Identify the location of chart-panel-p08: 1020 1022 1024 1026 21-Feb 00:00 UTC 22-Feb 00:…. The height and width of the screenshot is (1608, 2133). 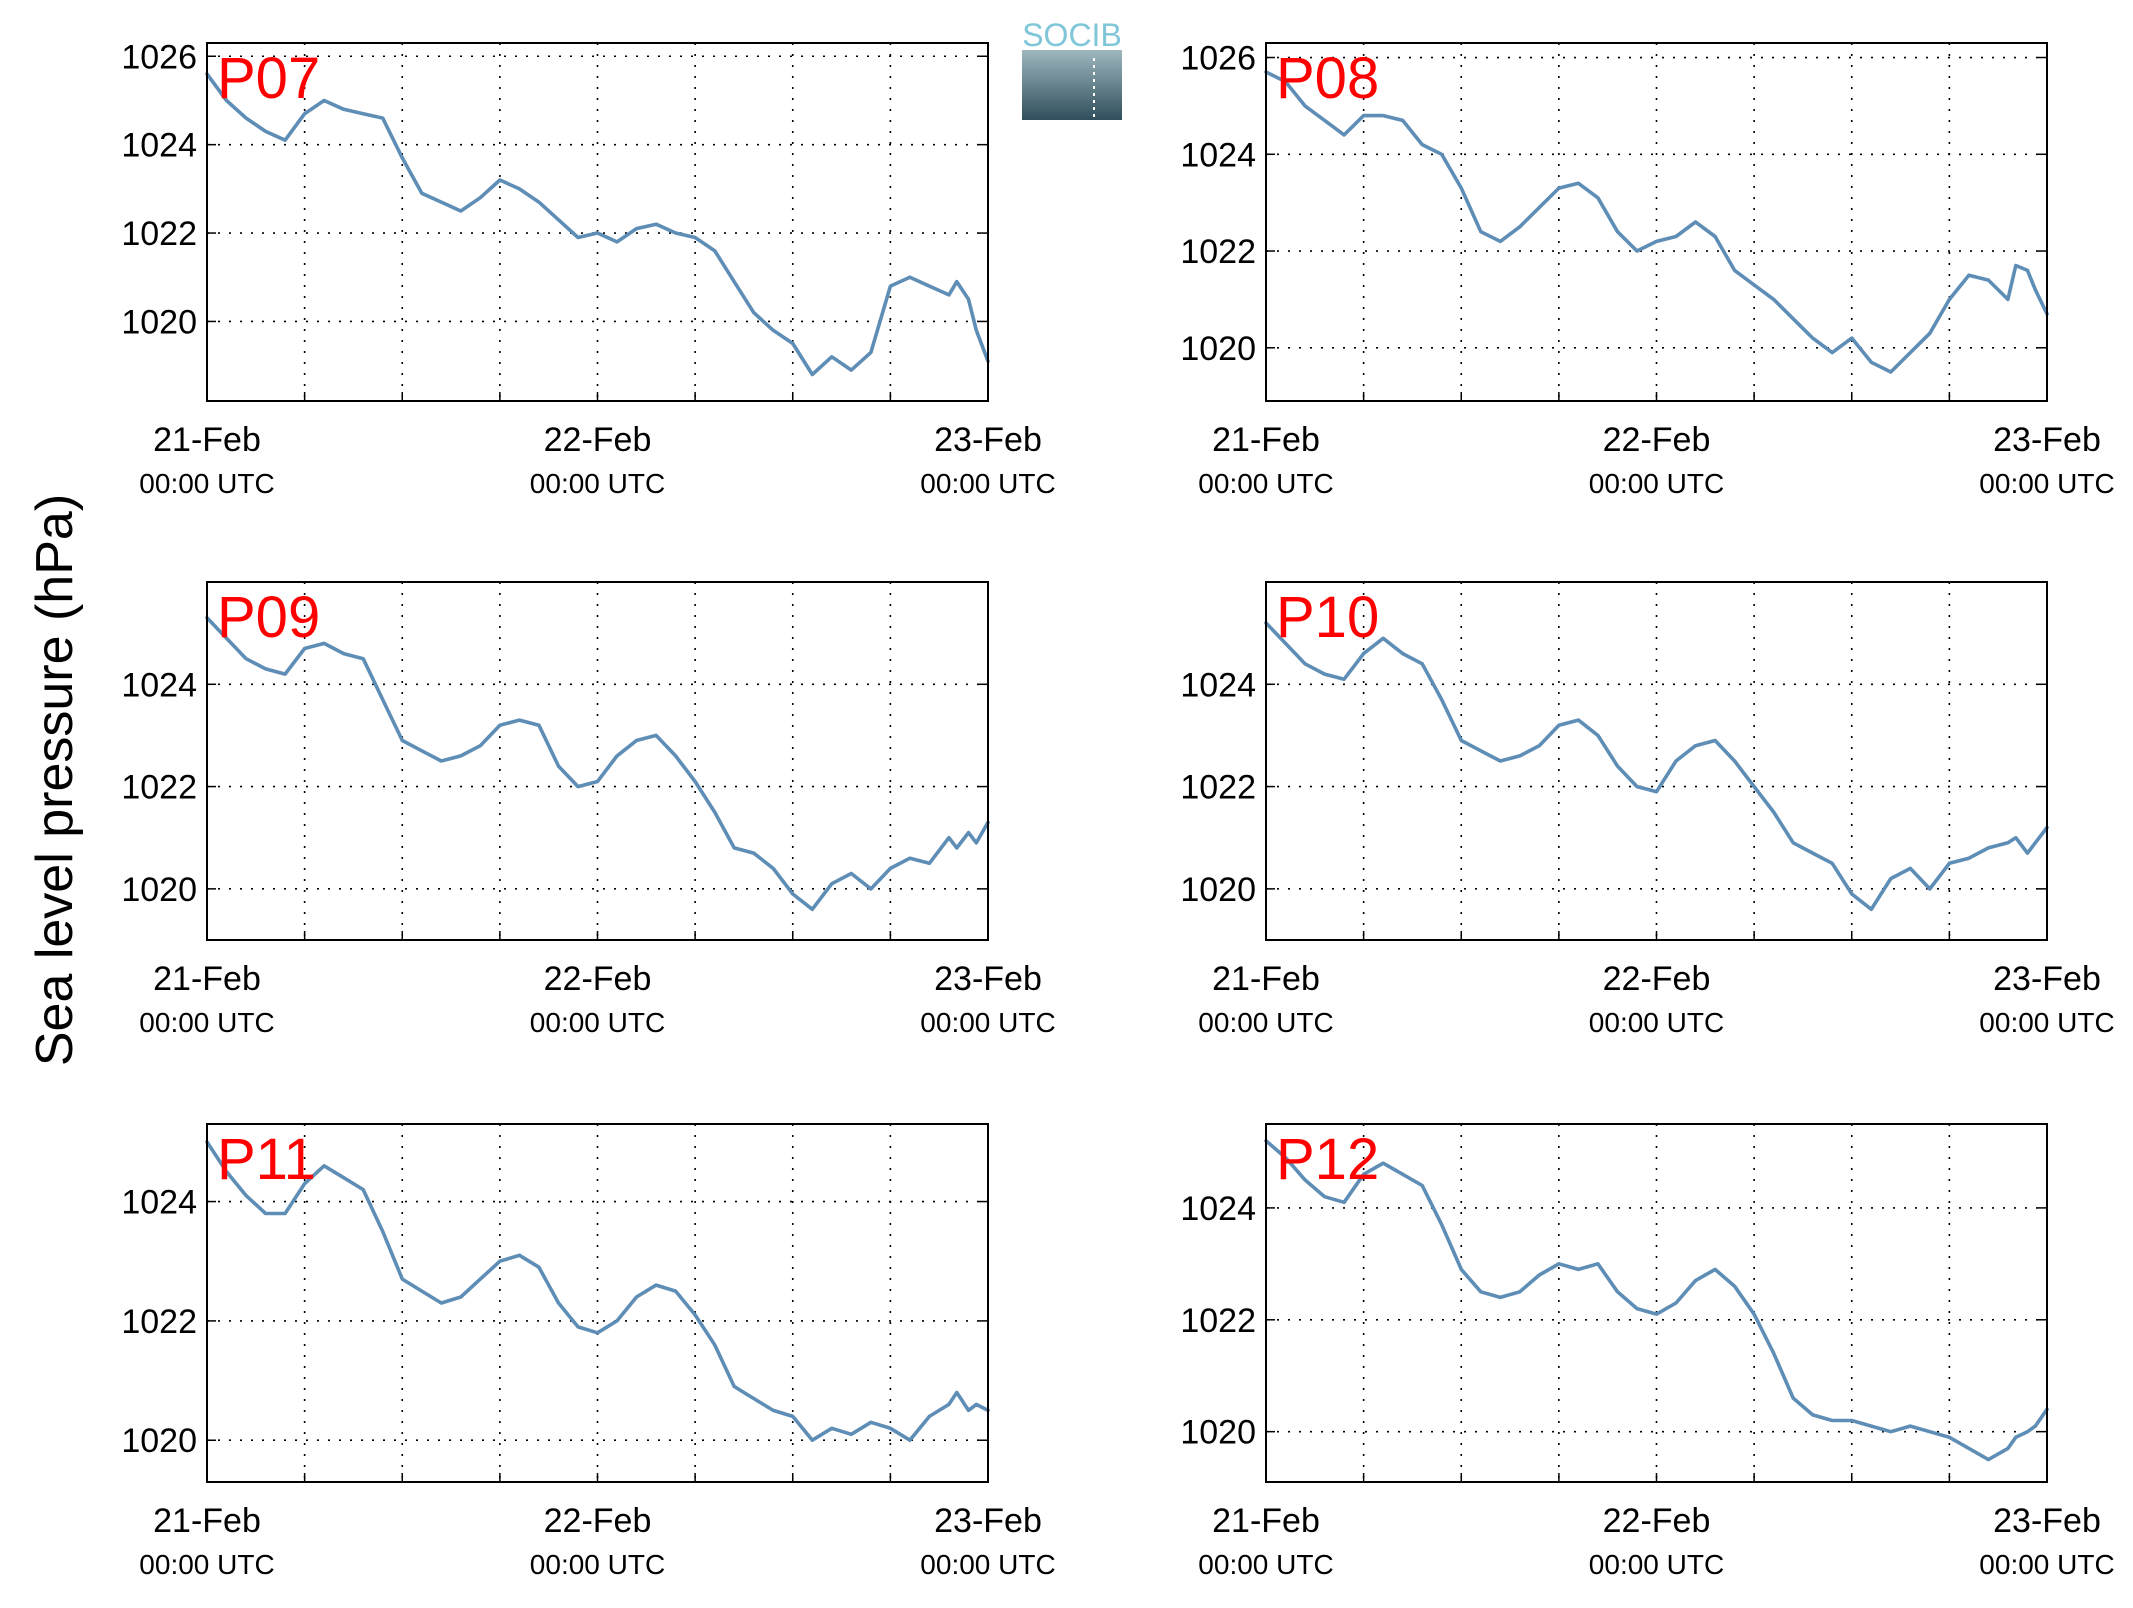
(1647, 269).